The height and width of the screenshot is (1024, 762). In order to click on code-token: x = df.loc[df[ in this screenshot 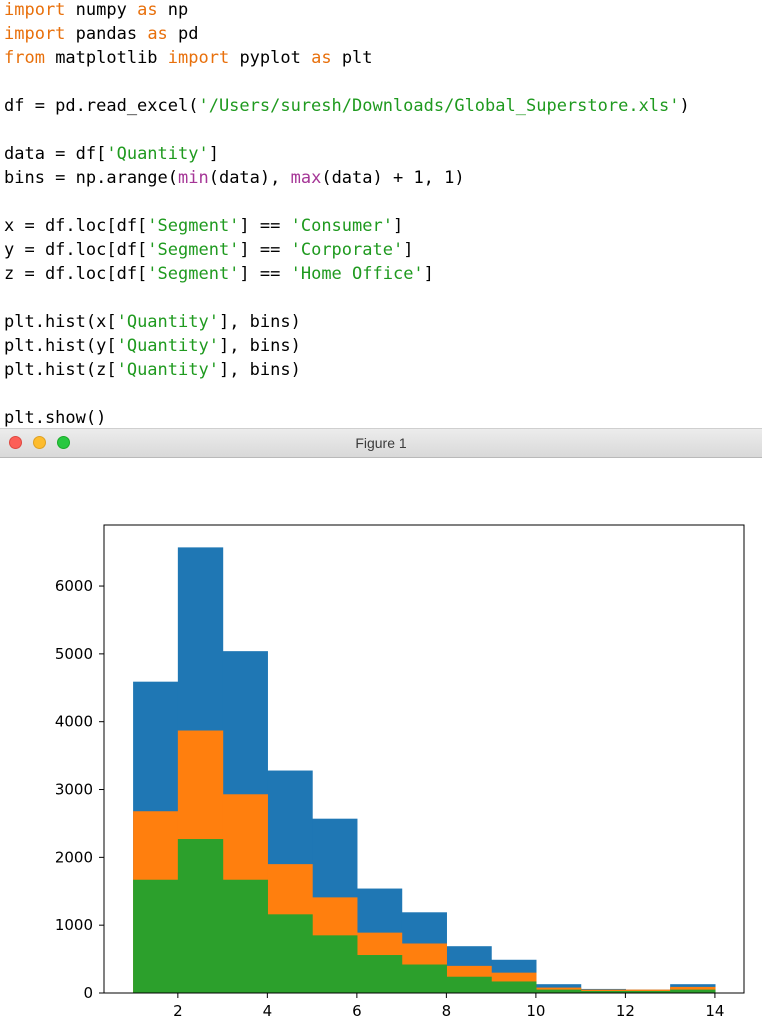, I will do `click(76, 226)`.